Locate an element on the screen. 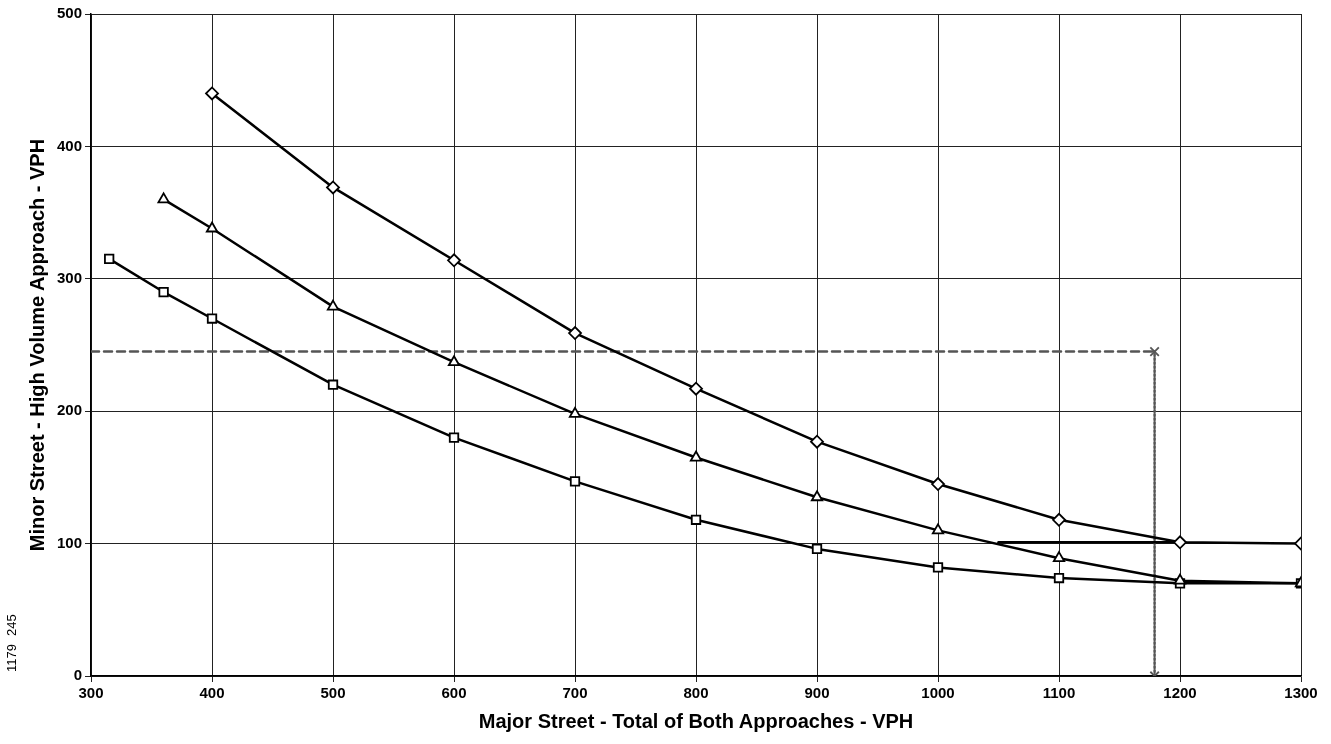  x-tick-label: 300 is located at coordinates (91, 693).